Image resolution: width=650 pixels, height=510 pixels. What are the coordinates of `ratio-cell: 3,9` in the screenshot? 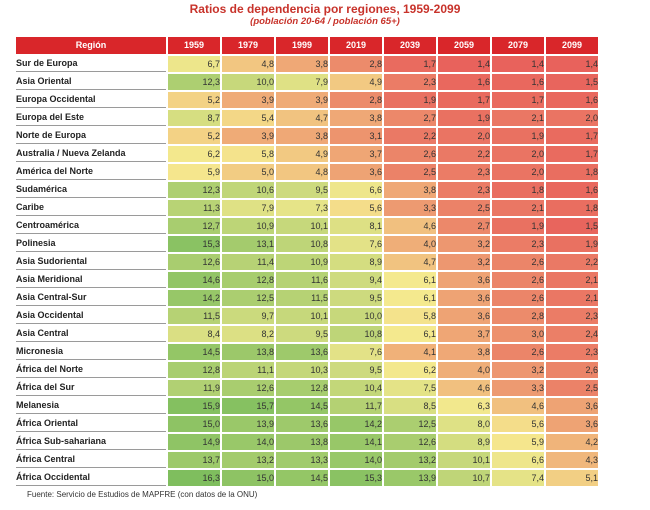 It's located at (248, 100).